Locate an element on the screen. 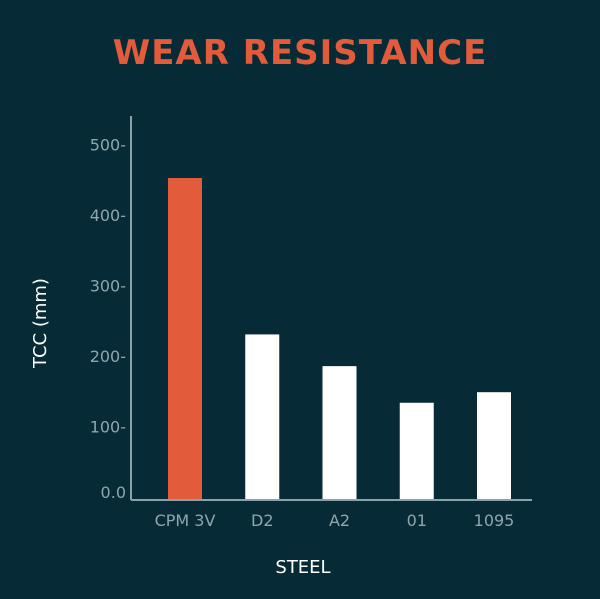 Image resolution: width=600 pixels, height=599 pixels. y-tick-label: 200- is located at coordinates (108, 356).